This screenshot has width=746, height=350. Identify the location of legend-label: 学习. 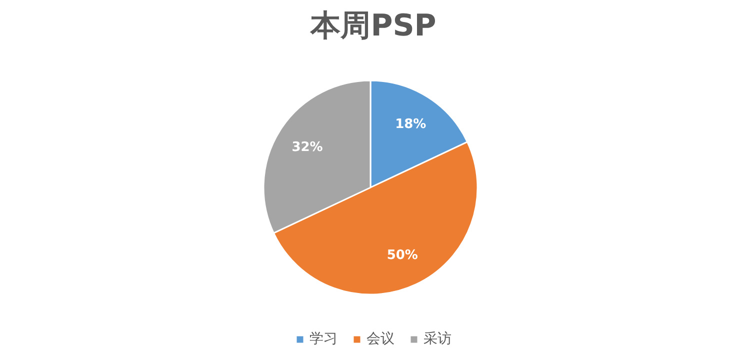
(324, 339).